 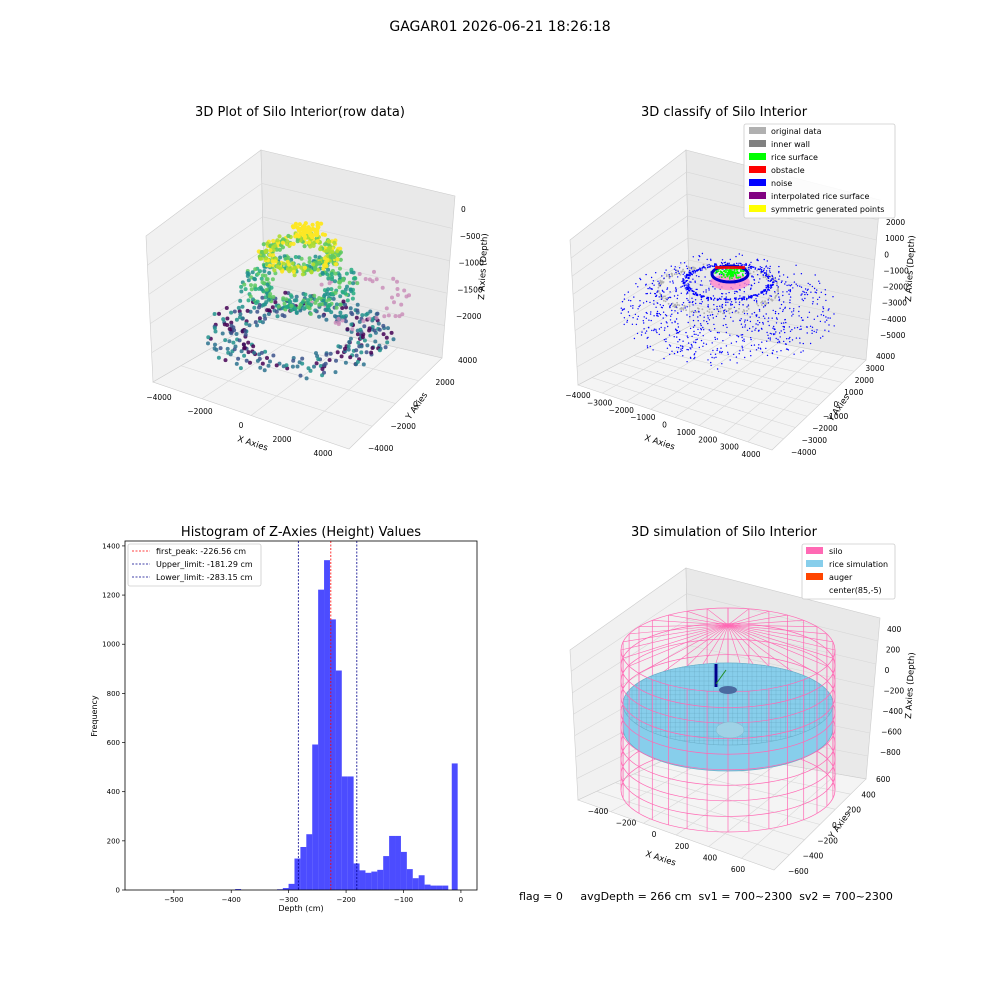 What do you see at coordinates (111, 546) in the screenshot?
I see `y-tick-label: 1400` at bounding box center [111, 546].